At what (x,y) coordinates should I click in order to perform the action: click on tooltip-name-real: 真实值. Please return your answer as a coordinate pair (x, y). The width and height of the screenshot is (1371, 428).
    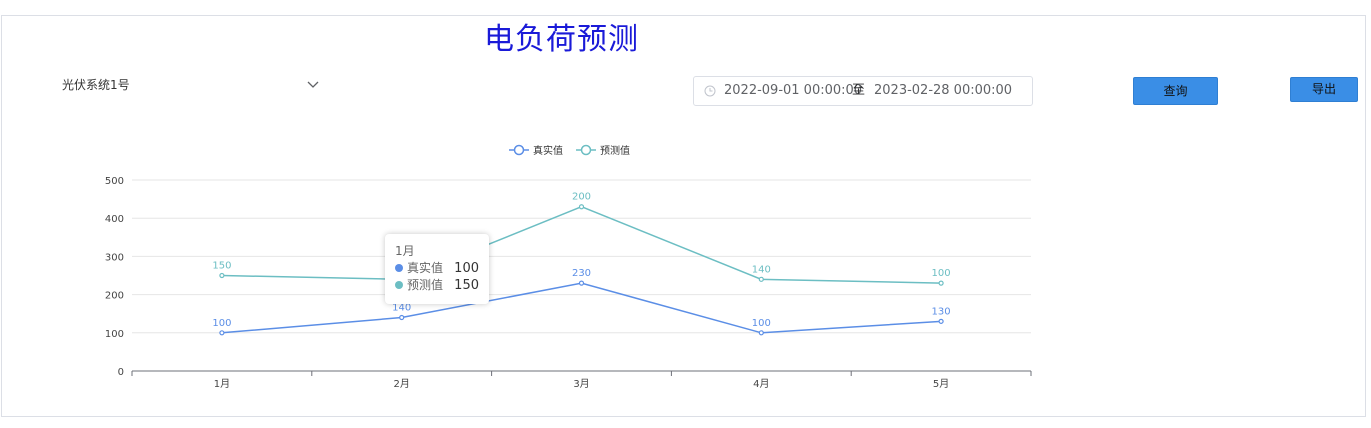
    Looking at the image, I should click on (425, 268).